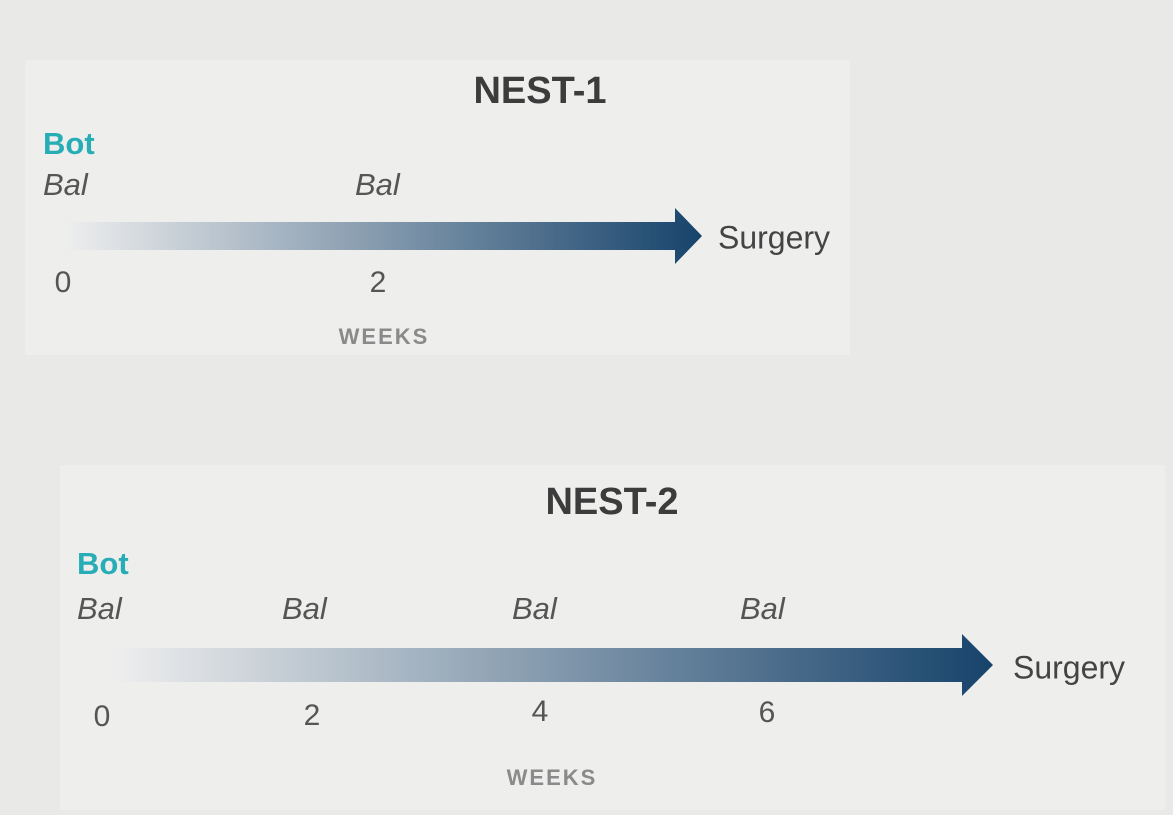 Image resolution: width=1173 pixels, height=815 pixels. Describe the element at coordinates (539, 91) in the screenshot. I see `panel-title: NEST-1` at that location.